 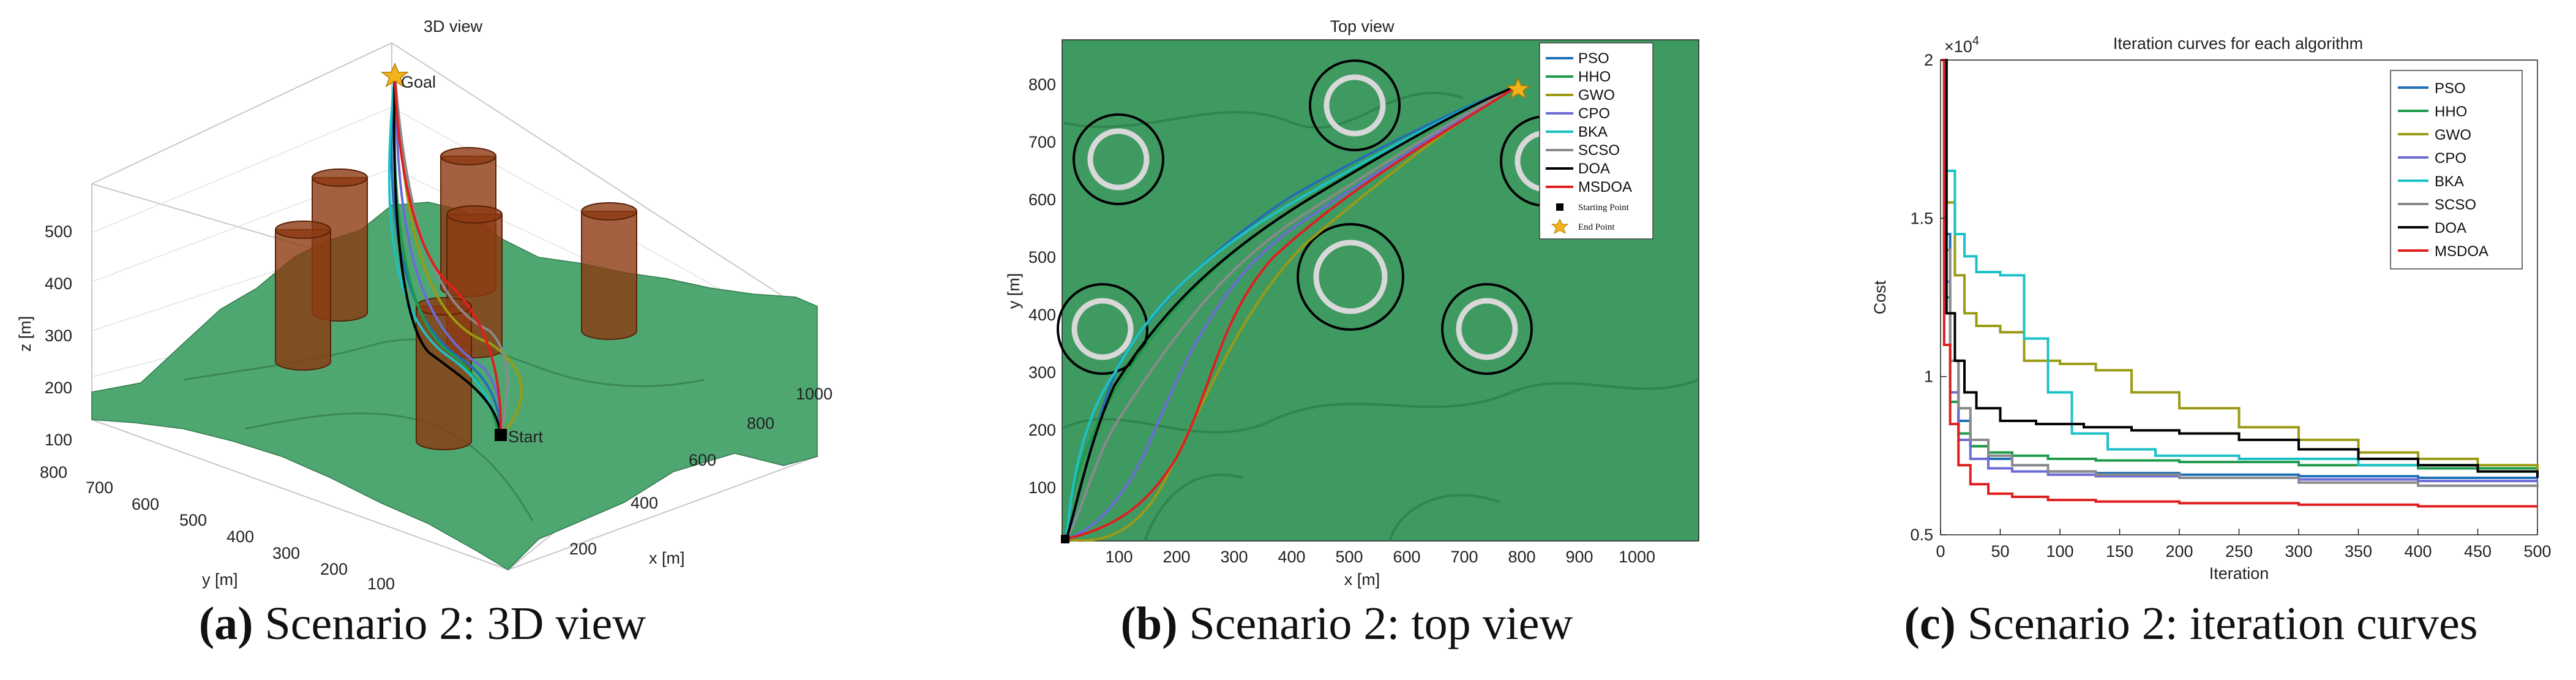 I want to click on path3d-bka, so click(x=445, y=255).